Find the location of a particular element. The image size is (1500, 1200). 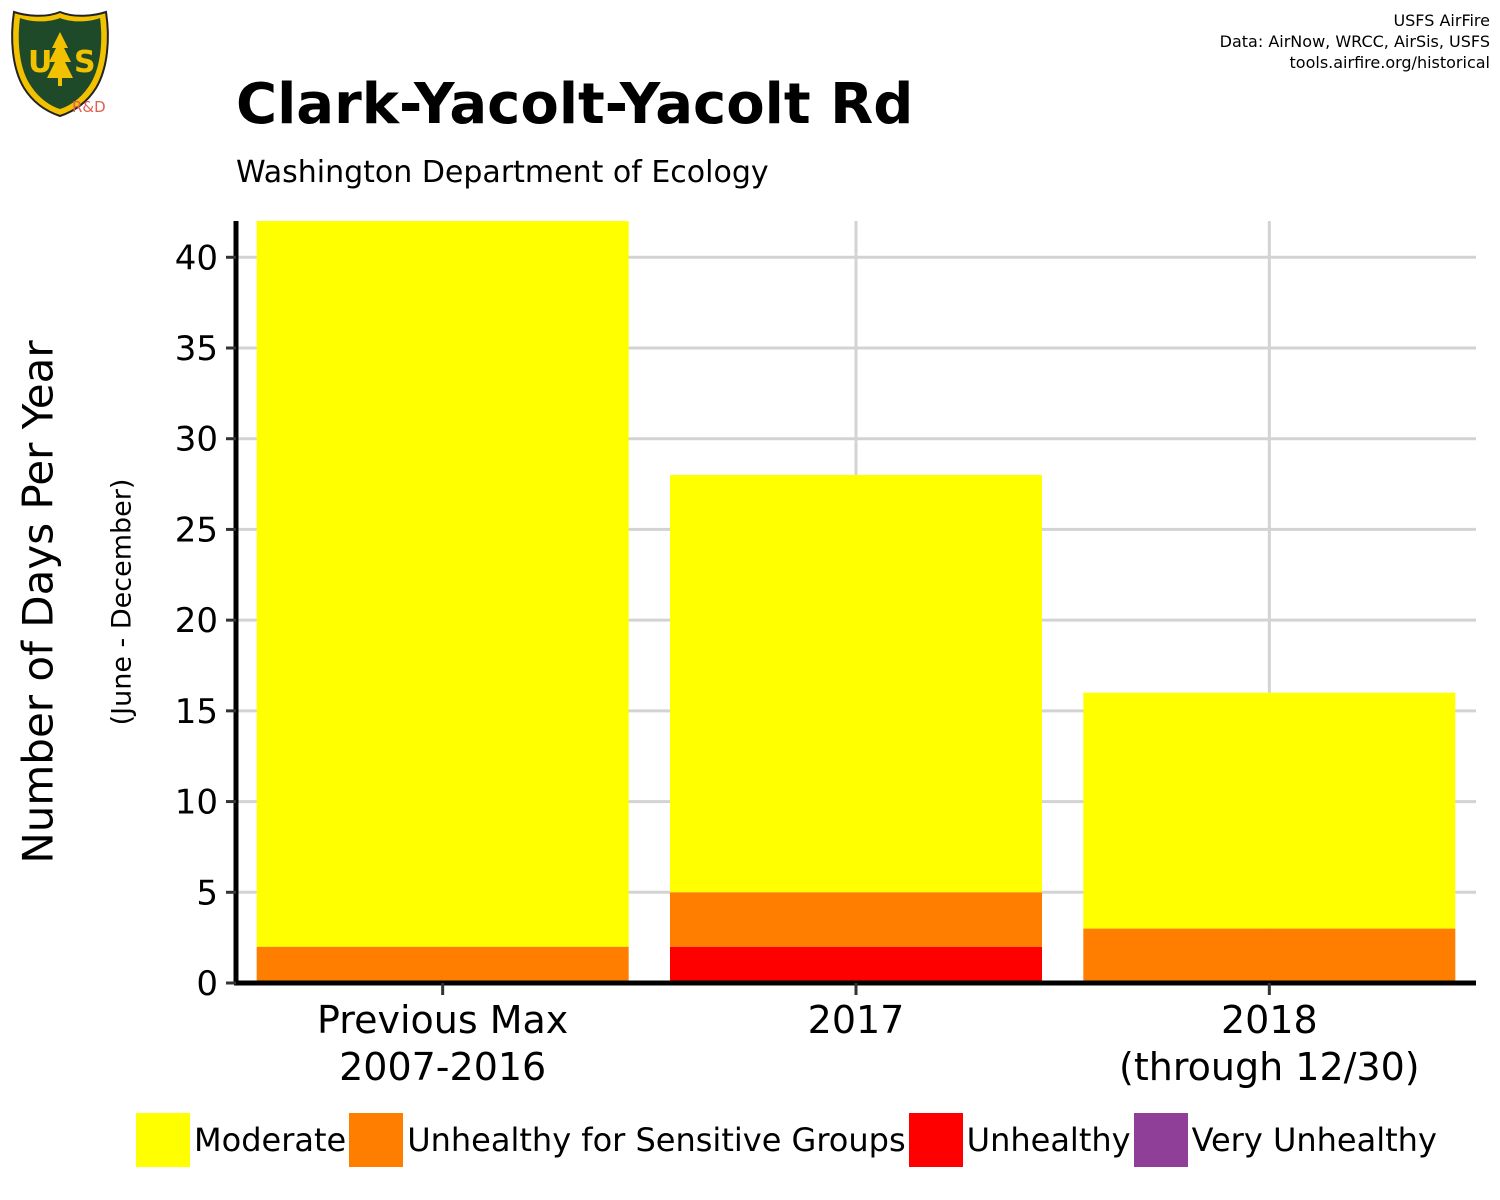

legend-label: Moderate is located at coordinates (270, 1140).